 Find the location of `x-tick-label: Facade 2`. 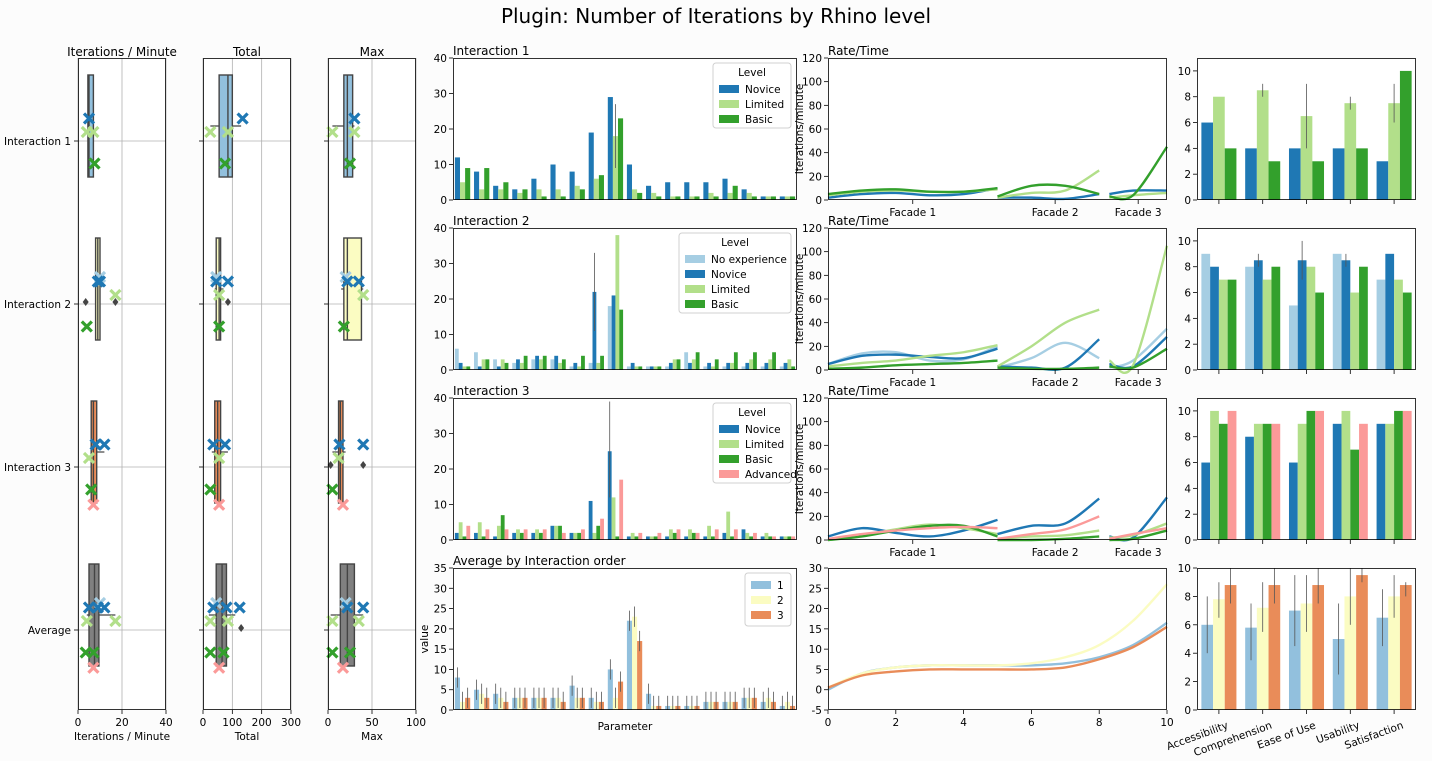

x-tick-label: Facade 2 is located at coordinates (1055, 383).